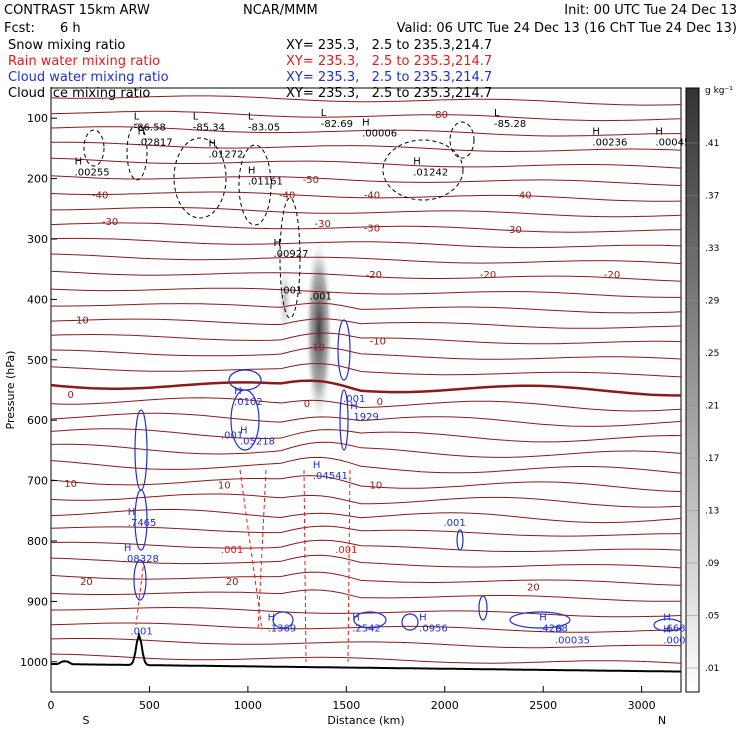 The width and height of the screenshot is (740, 740). Describe the element at coordinates (703, 406) in the screenshot. I see `colorbar-ticks: .41 .37 .33 .29 .25 .21 .17 .13 .09 .05 .01` at that location.